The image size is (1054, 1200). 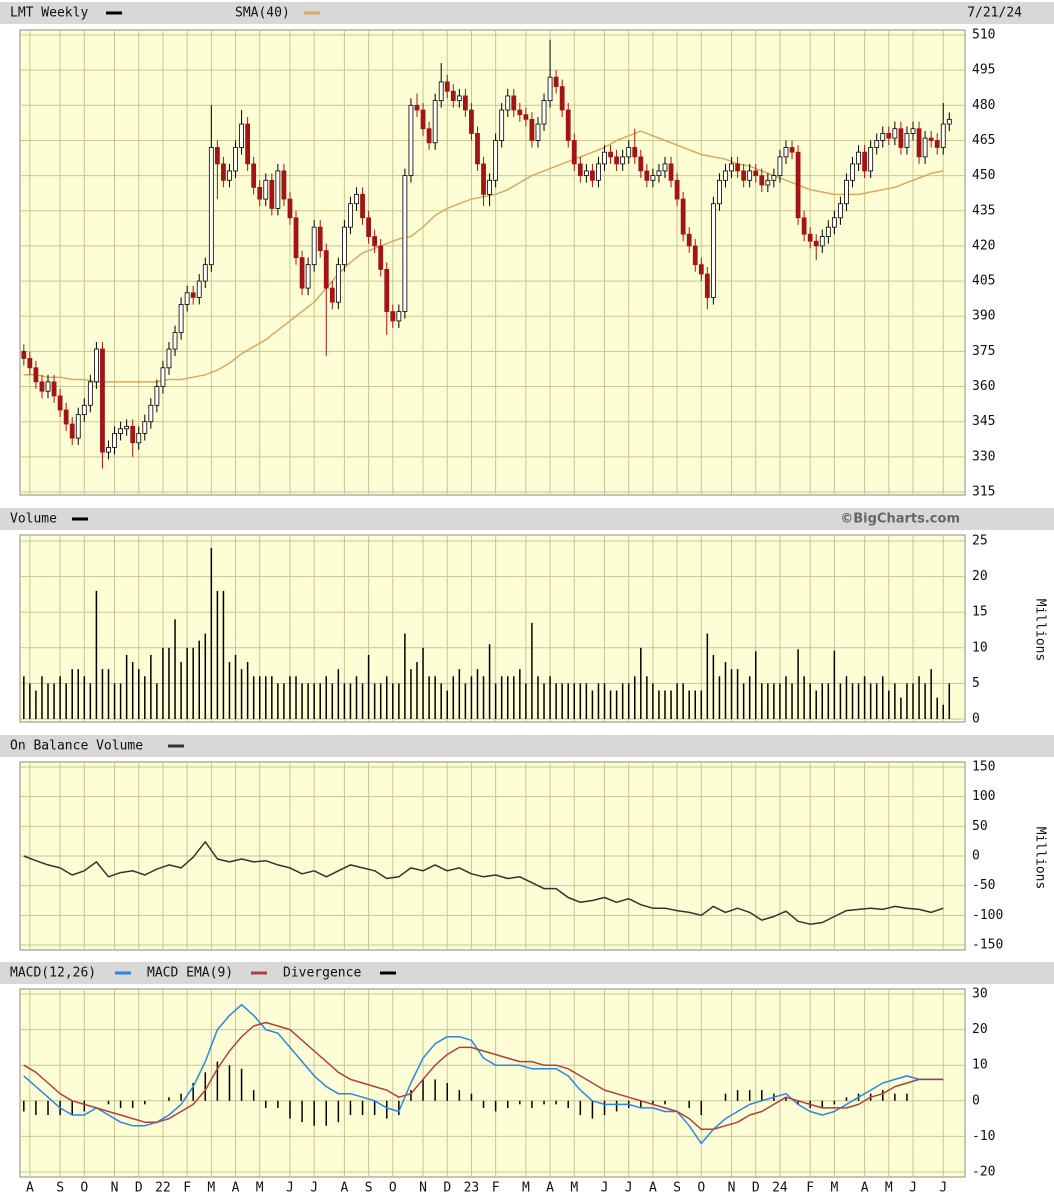 I want to click on y-tick-label: -10, so click(x=983, y=1136).